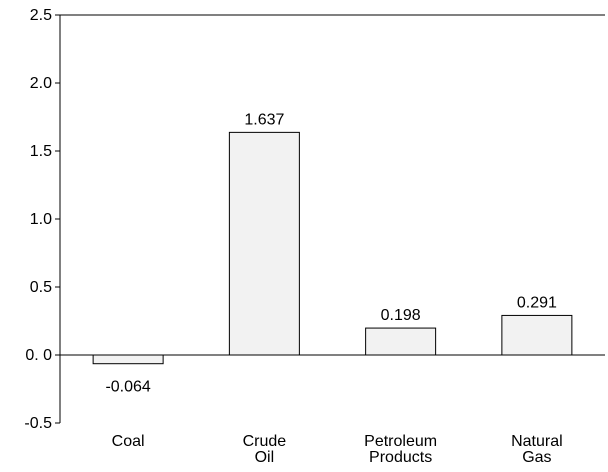 Image resolution: width=608 pixels, height=472 pixels. What do you see at coordinates (537, 302) in the screenshot?
I see `bar-value-label: 0.291` at bounding box center [537, 302].